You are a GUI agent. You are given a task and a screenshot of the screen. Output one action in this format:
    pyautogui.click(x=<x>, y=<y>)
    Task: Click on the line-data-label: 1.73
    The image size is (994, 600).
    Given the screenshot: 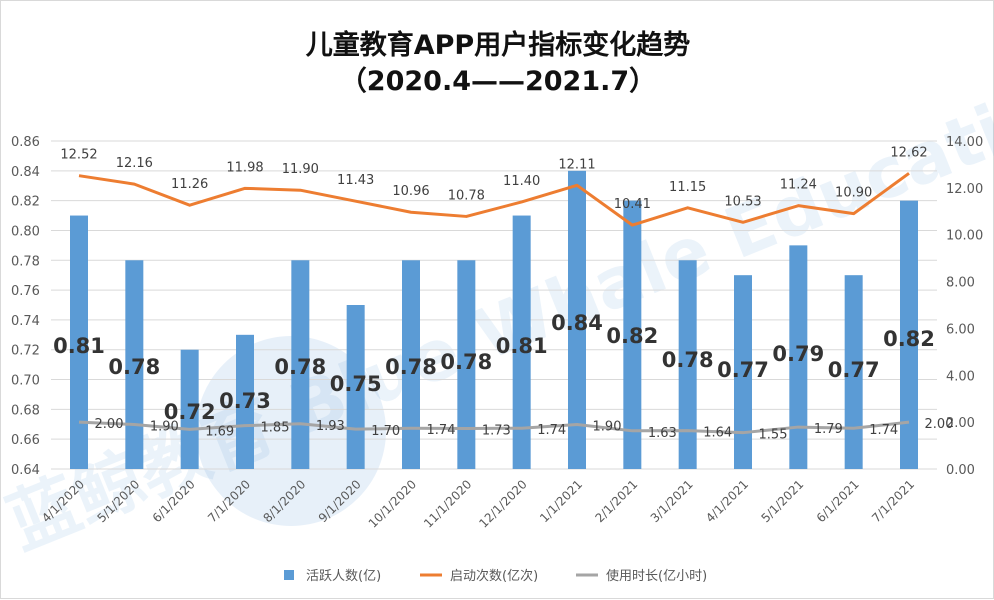 What is the action you would take?
    pyautogui.click(x=496, y=430)
    